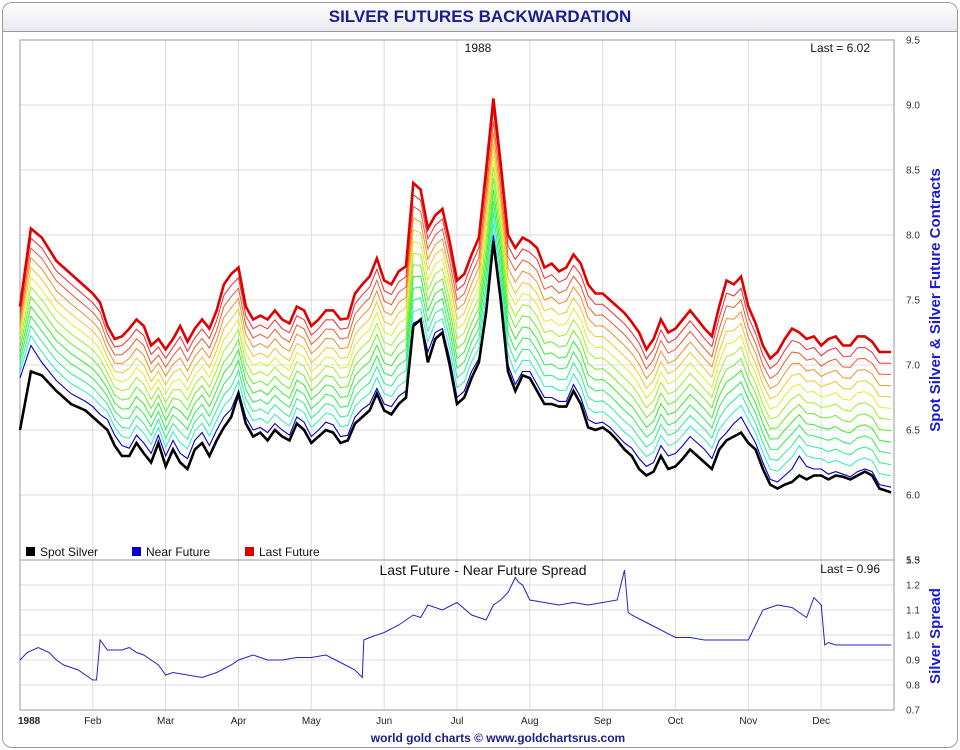 The height and width of the screenshot is (750, 960). What do you see at coordinates (913, 431) in the screenshot?
I see `main-y-tick-label: 6.5` at bounding box center [913, 431].